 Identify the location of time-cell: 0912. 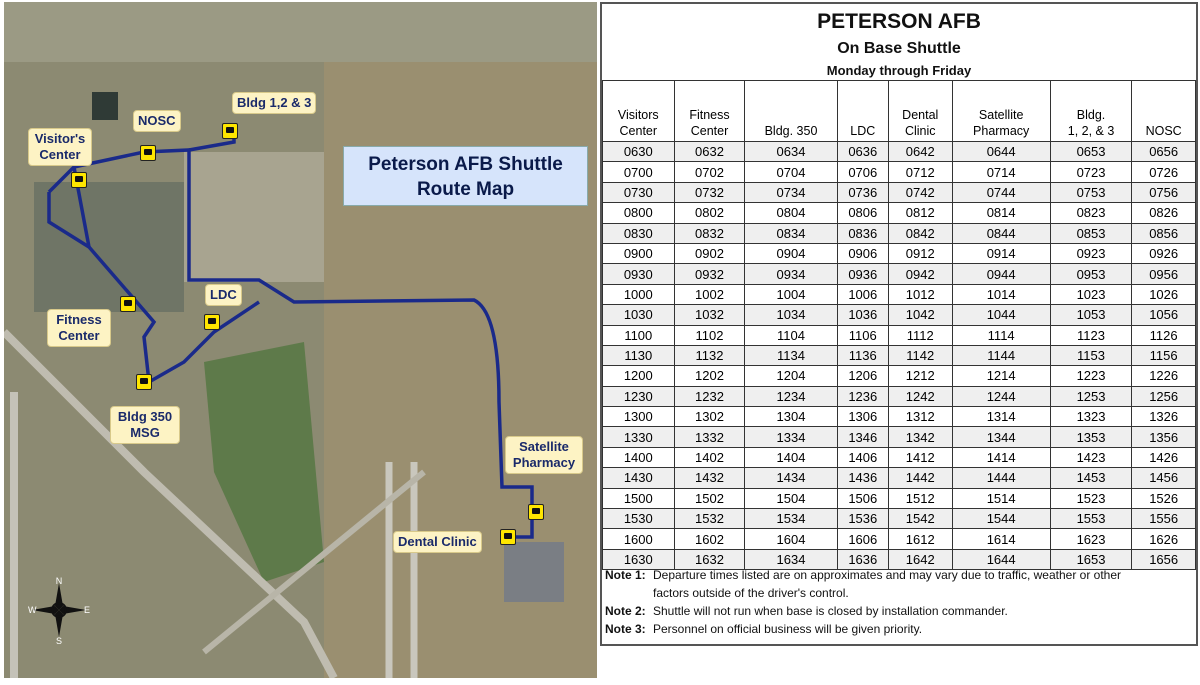
(920, 253).